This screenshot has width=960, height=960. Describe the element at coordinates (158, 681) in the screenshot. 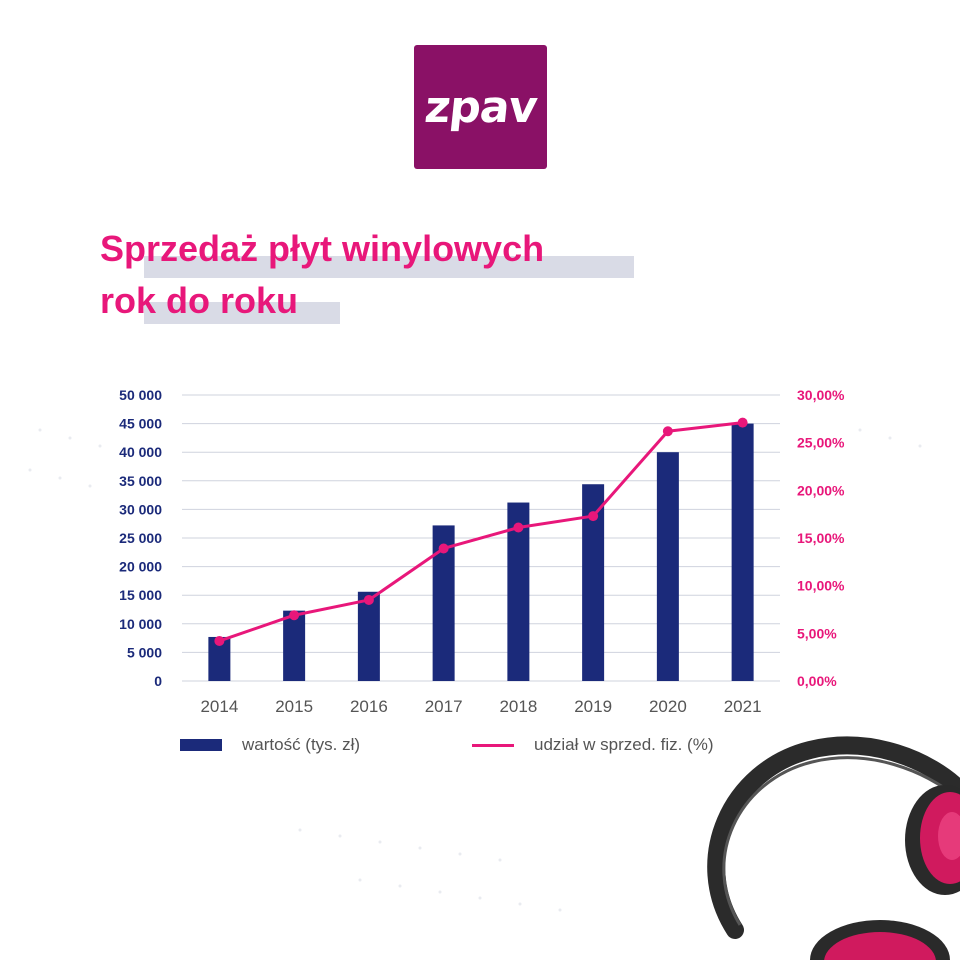

I see `y-left-tick-label: 0` at that location.